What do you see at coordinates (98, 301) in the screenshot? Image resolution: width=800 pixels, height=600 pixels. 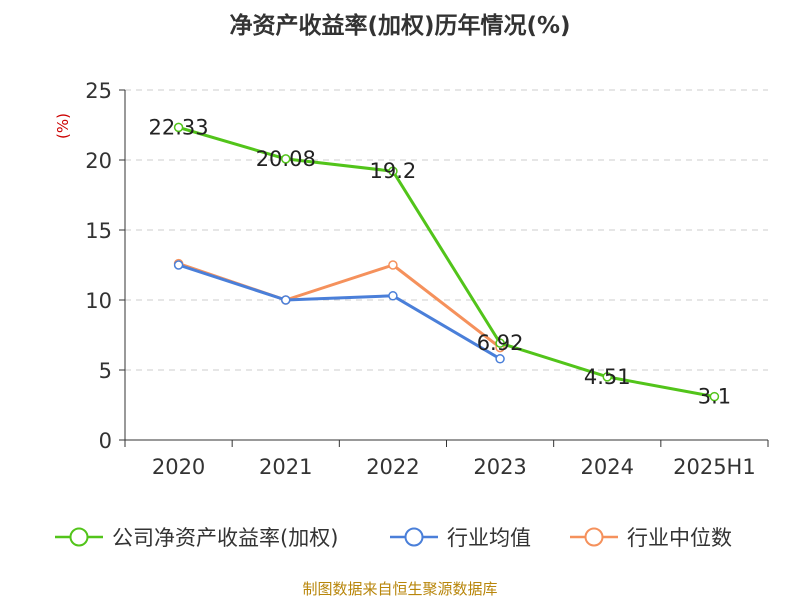 I see `y-tick-label: 10` at bounding box center [98, 301].